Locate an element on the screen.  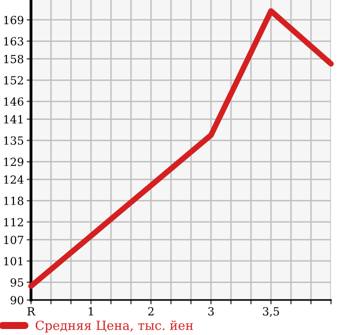
x-tick-label: 3,5 is located at coordinates (271, 312).